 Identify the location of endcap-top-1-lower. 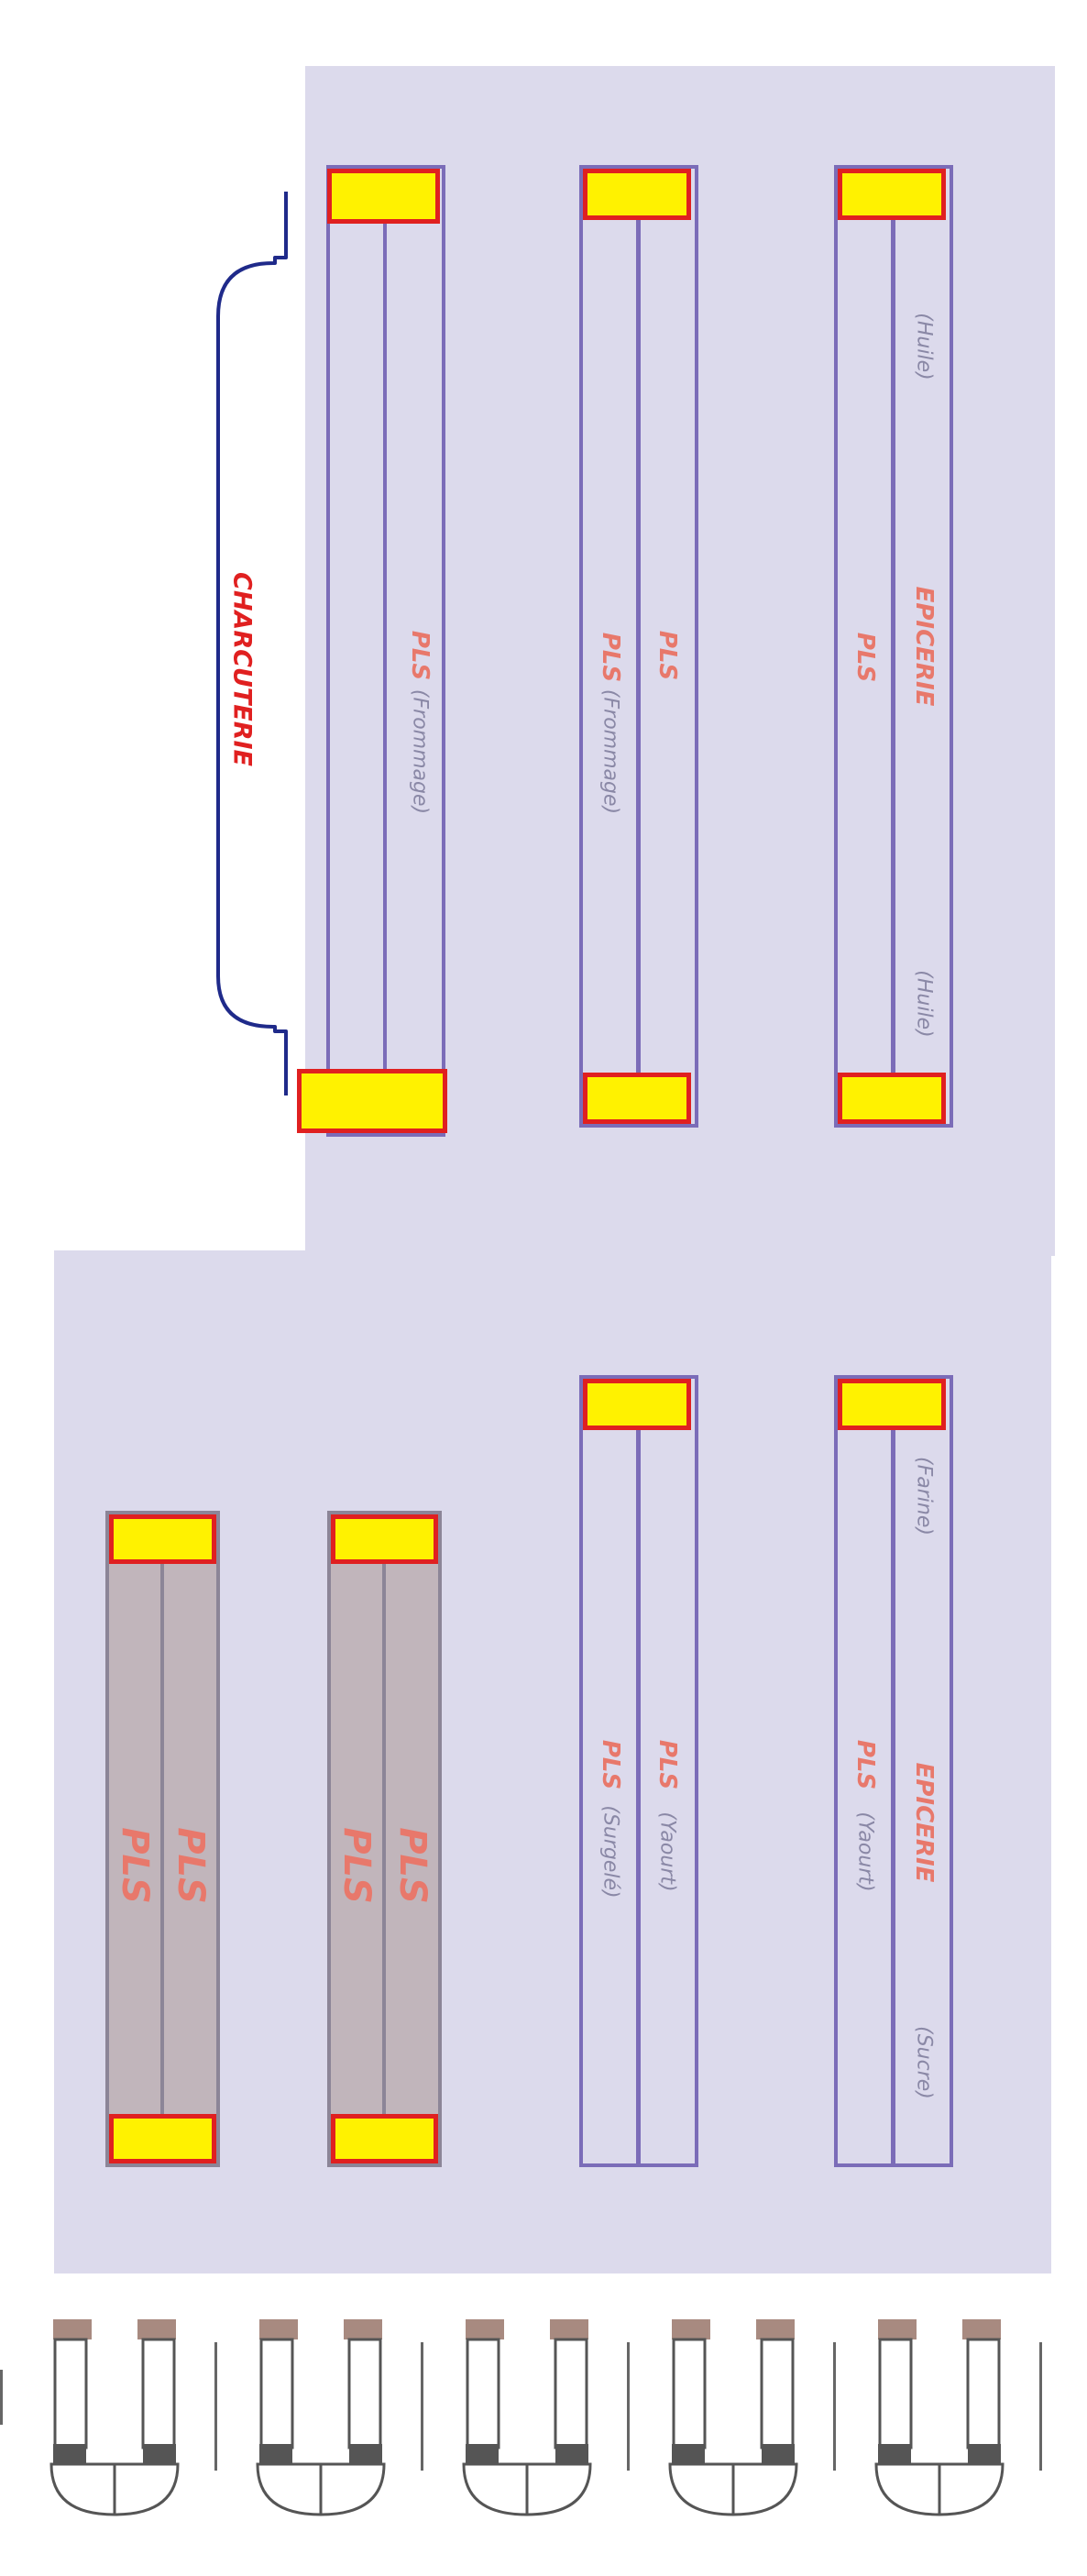
(372, 1101).